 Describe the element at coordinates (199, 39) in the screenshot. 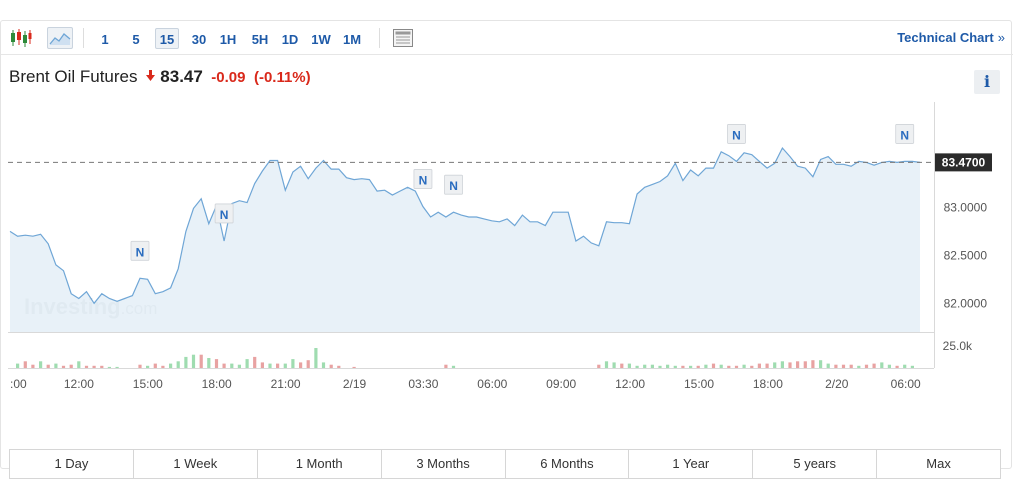

I see `interval-30-button: 30` at that location.